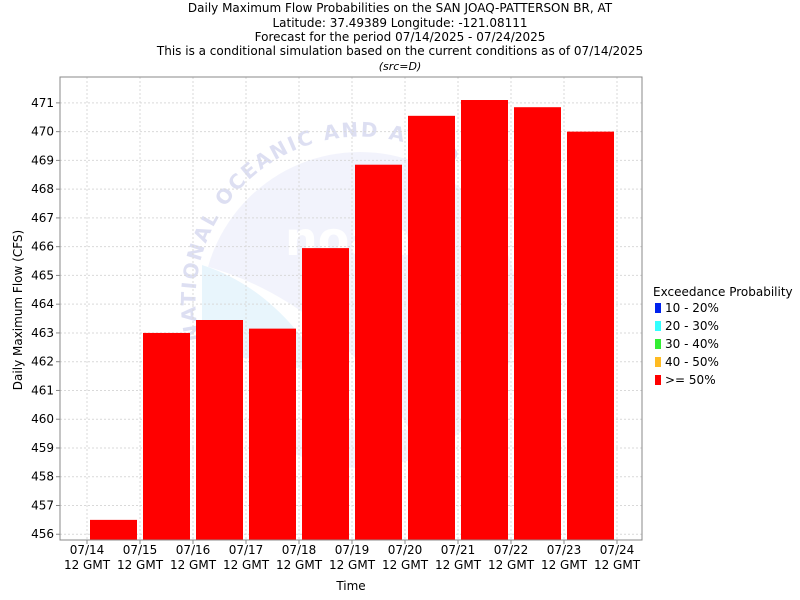 The width and height of the screenshot is (800, 600). I want to click on legend-label: >= 50%, so click(690, 380).